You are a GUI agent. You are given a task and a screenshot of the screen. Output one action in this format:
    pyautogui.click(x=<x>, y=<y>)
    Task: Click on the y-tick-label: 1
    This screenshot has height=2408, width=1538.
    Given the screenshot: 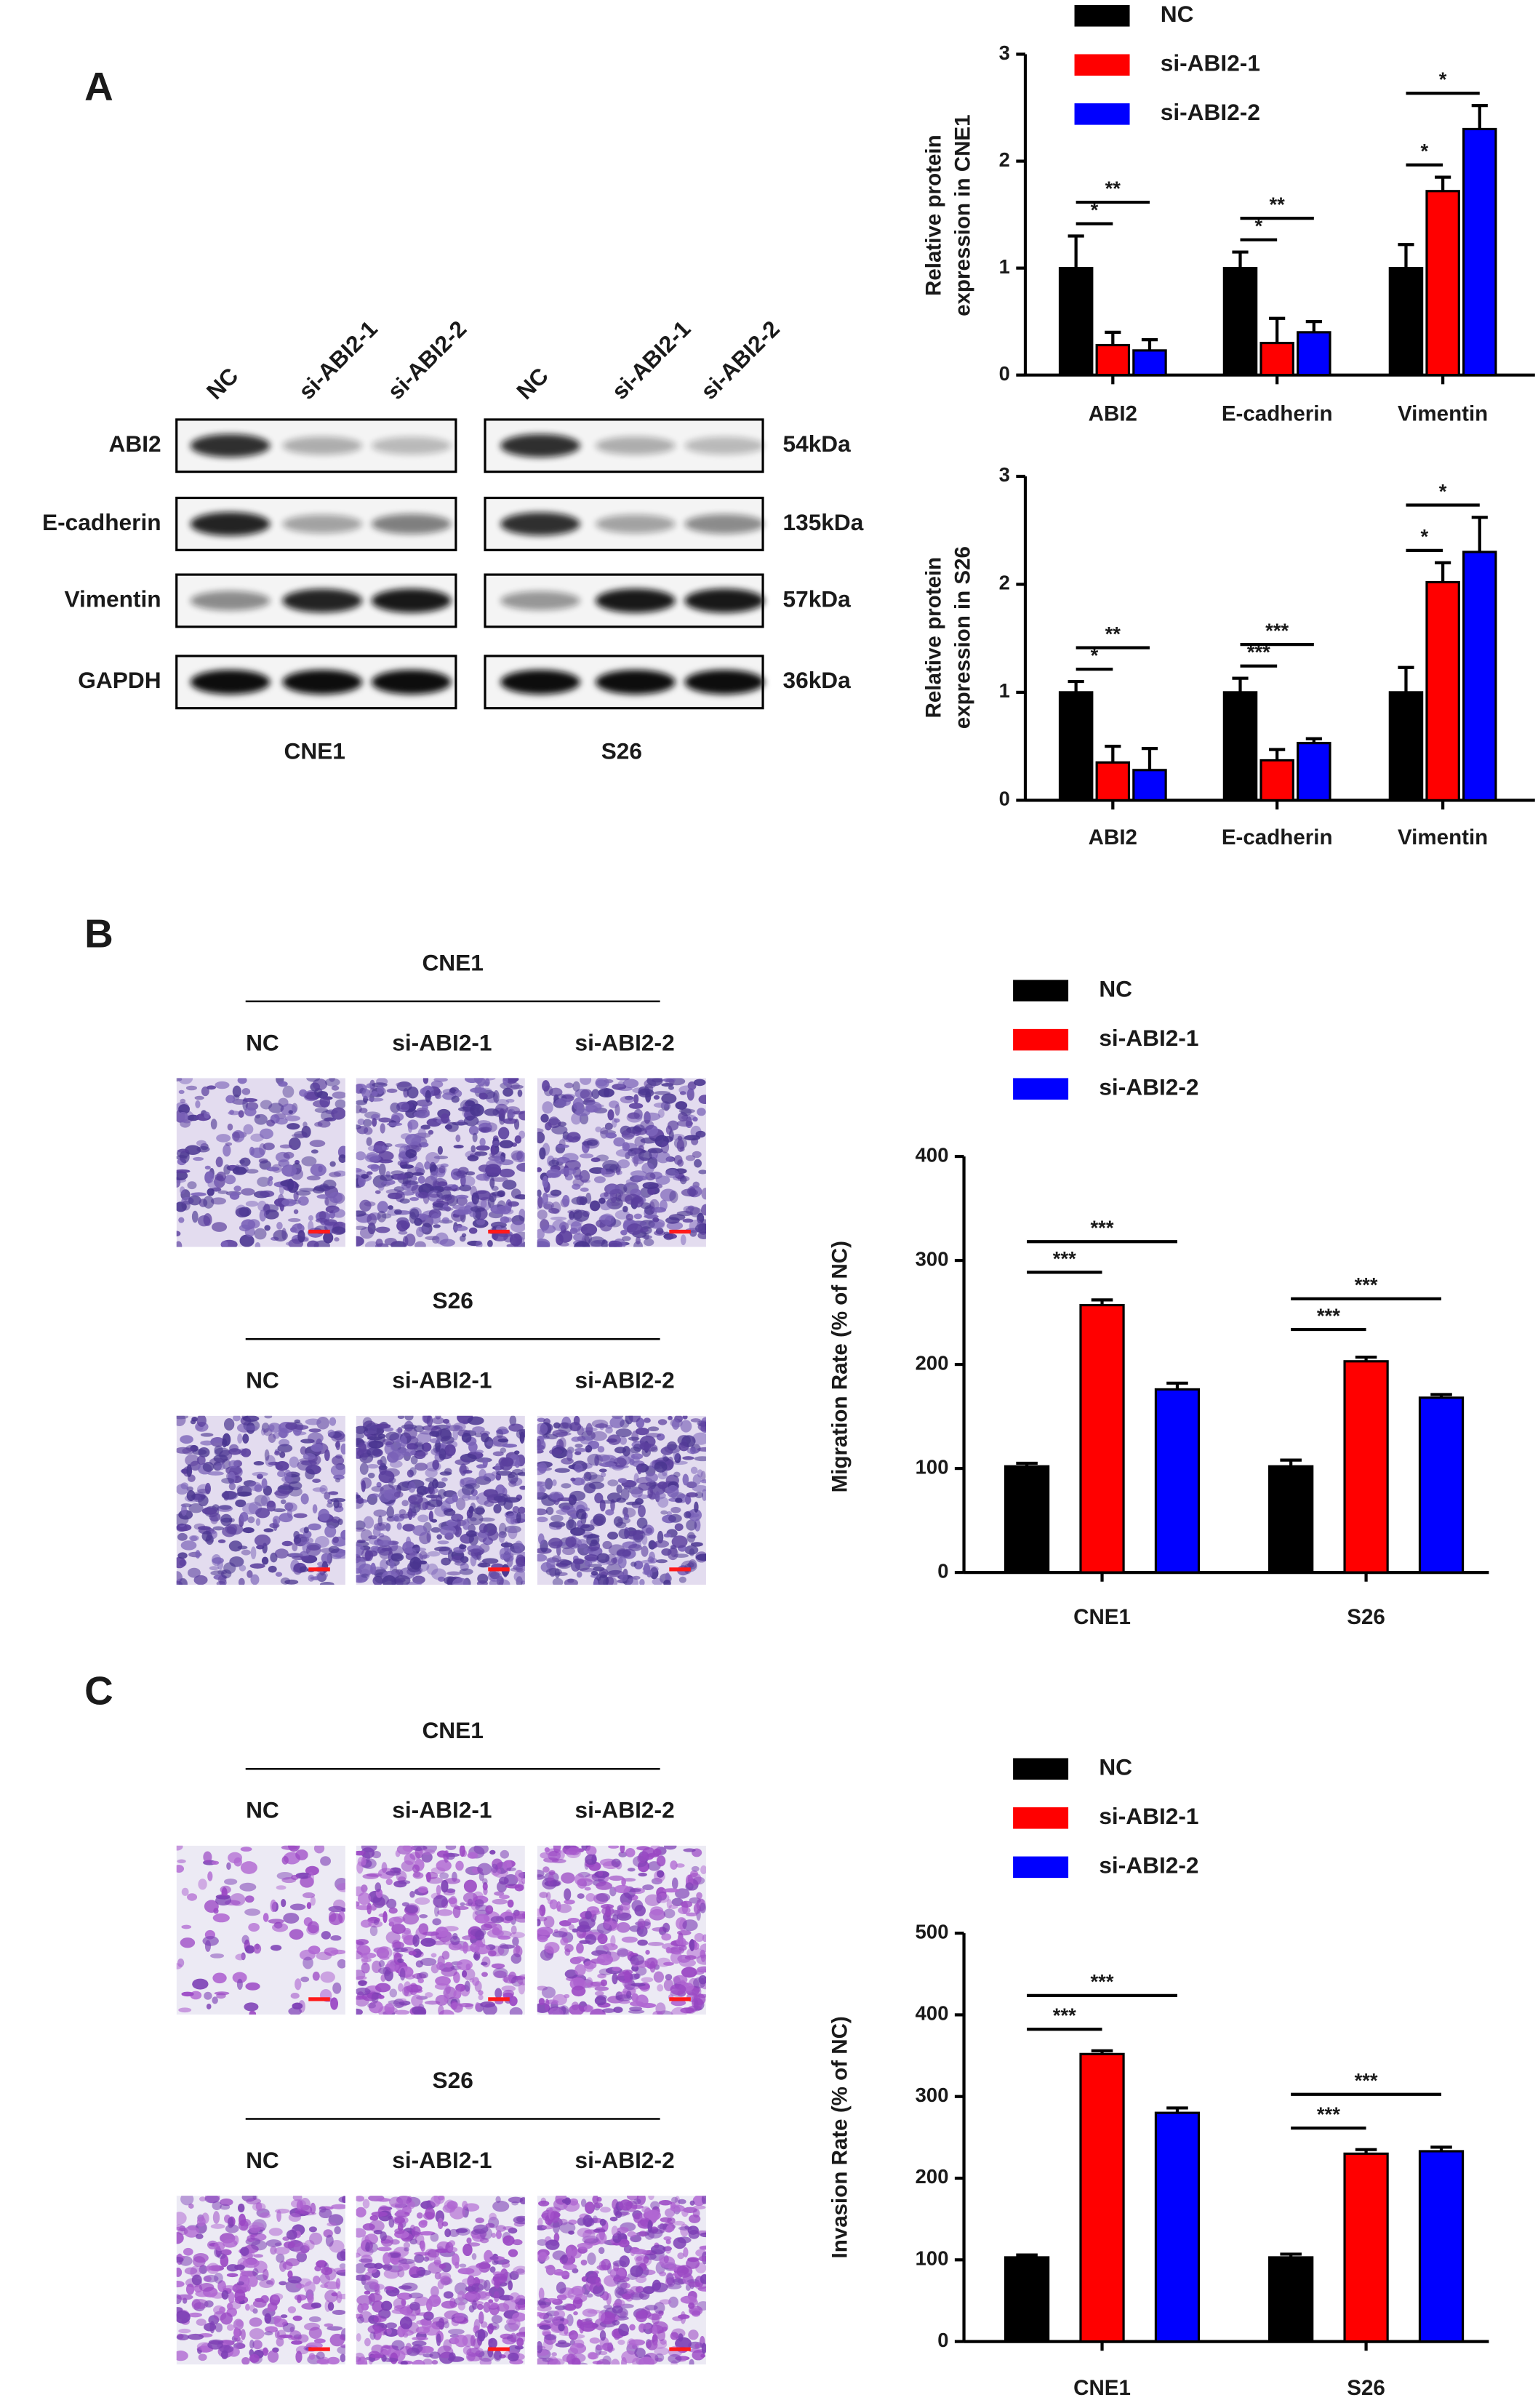 What is the action you would take?
    pyautogui.click(x=1004, y=690)
    